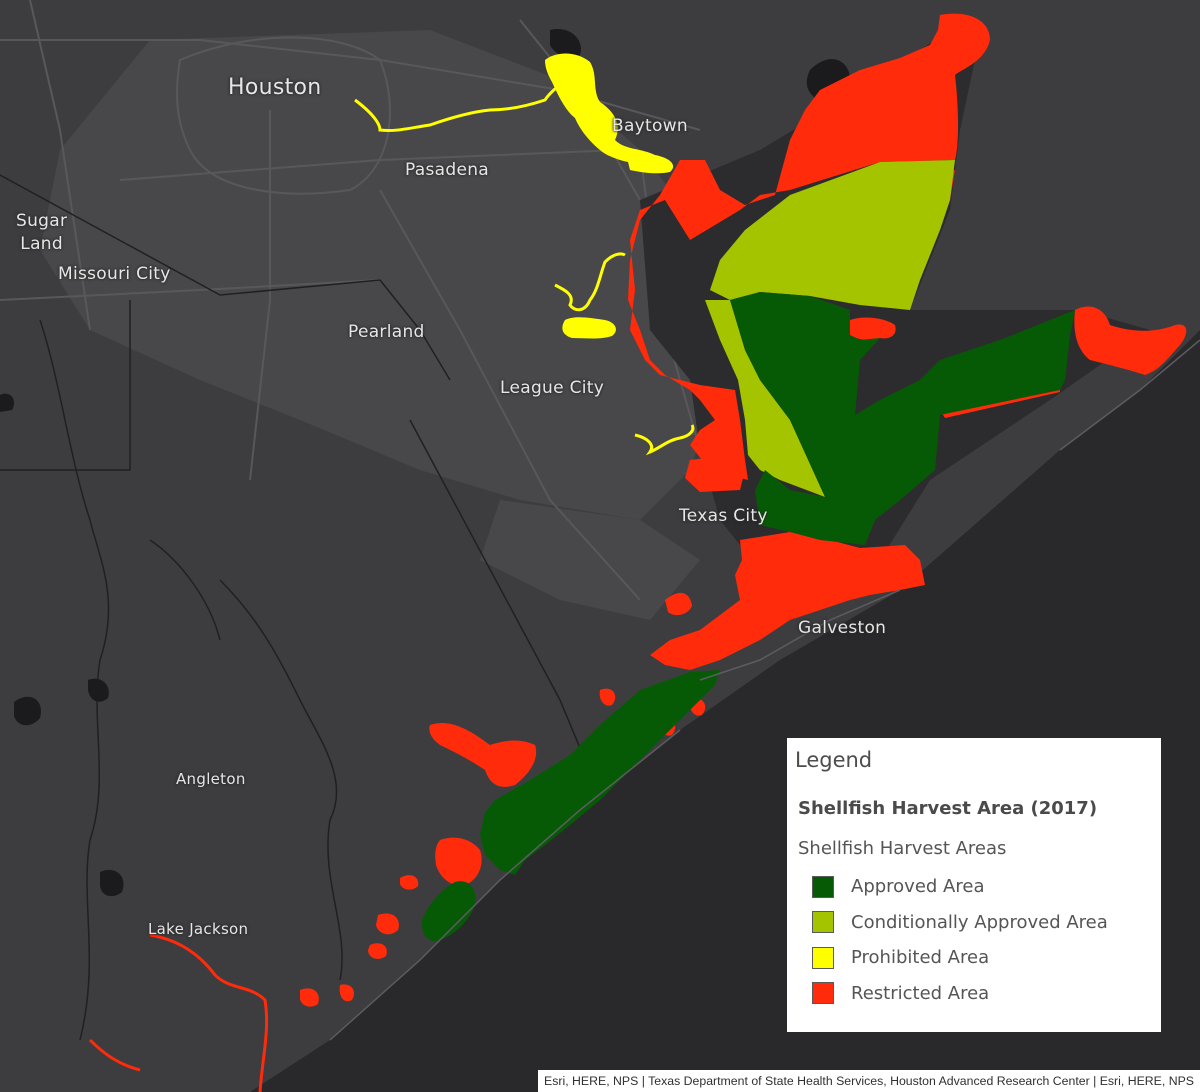  Describe the element at coordinates (327, 995) in the screenshot. I see `restricted-area-surfside` at that location.